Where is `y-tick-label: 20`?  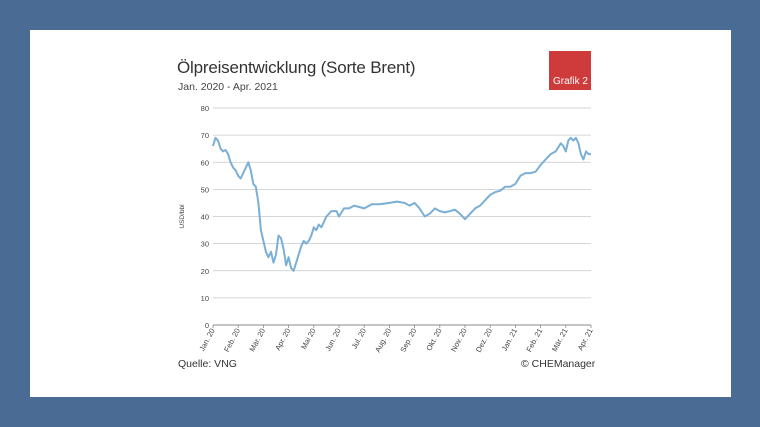 y-tick-label: 20 is located at coordinates (205, 271).